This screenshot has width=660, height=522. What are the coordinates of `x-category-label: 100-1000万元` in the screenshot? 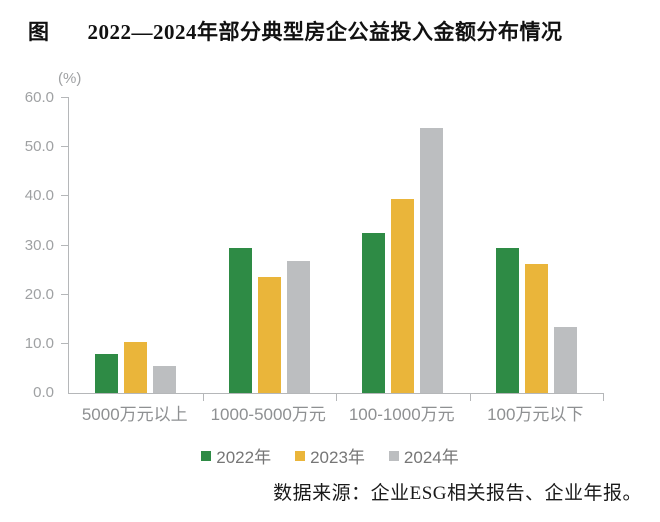 It's located at (401, 414).